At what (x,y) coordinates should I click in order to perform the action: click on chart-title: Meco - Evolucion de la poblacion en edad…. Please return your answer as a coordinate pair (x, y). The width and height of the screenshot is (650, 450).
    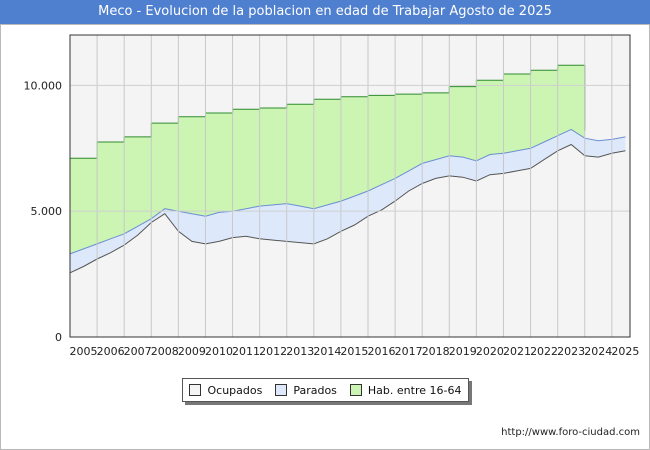
    Looking at the image, I should click on (325, 12).